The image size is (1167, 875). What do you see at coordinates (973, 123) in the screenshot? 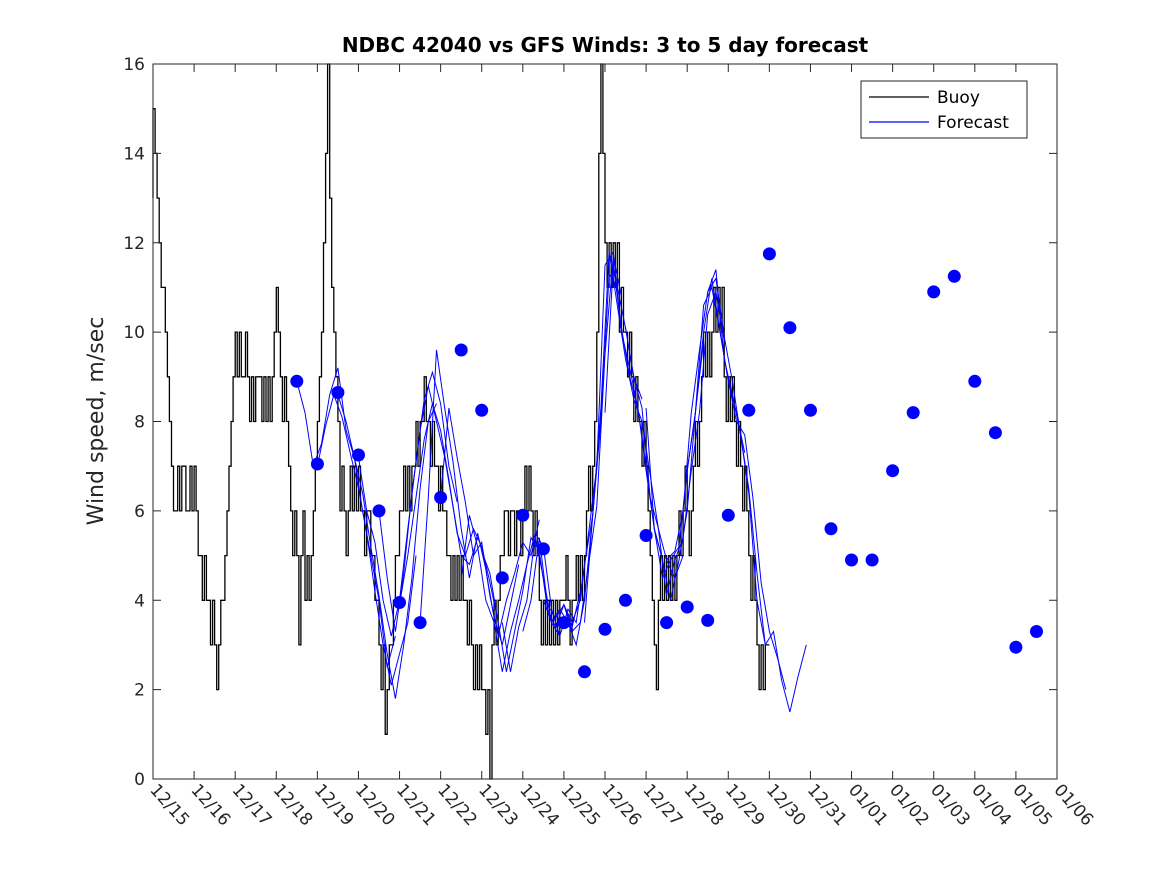
I see `legend-forecast-label: Forecast` at bounding box center [973, 123].